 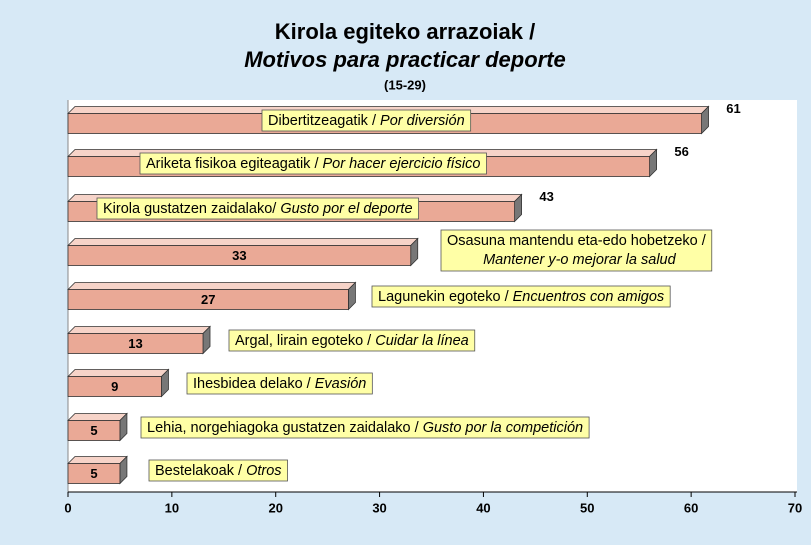 I want to click on category-label-eu: Ariketa fisikoa egiteagatik /, so click(x=234, y=164).